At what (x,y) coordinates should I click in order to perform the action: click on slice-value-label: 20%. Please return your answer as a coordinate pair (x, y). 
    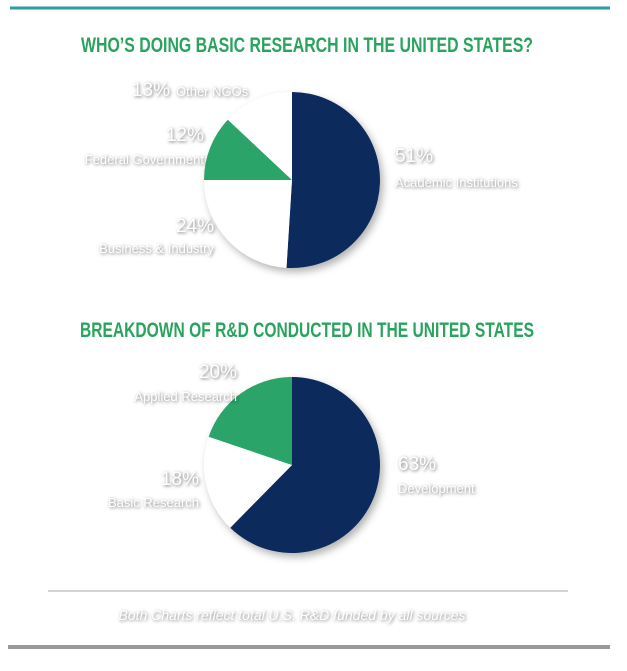
    Looking at the image, I should click on (218, 372).